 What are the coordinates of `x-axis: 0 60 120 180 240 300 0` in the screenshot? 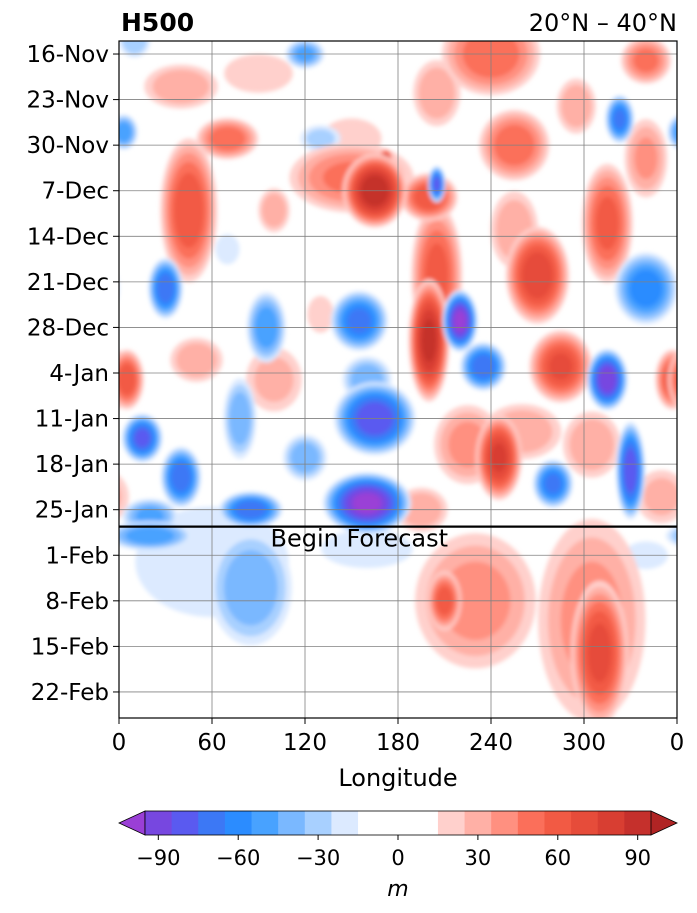 It's located at (398, 737).